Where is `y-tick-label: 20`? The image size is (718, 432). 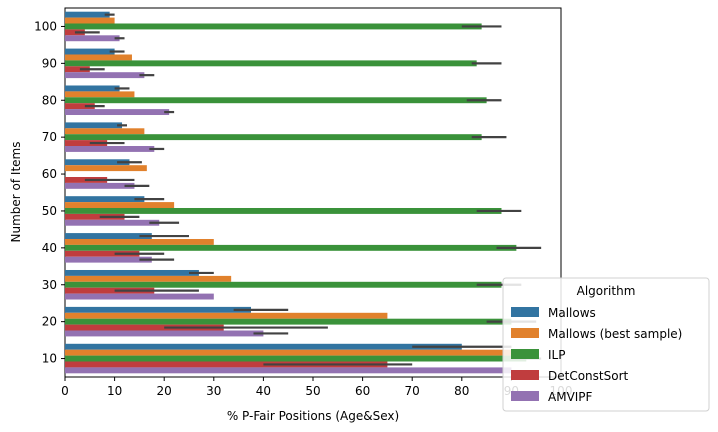
y-tick-label: 20 is located at coordinates (49, 322).